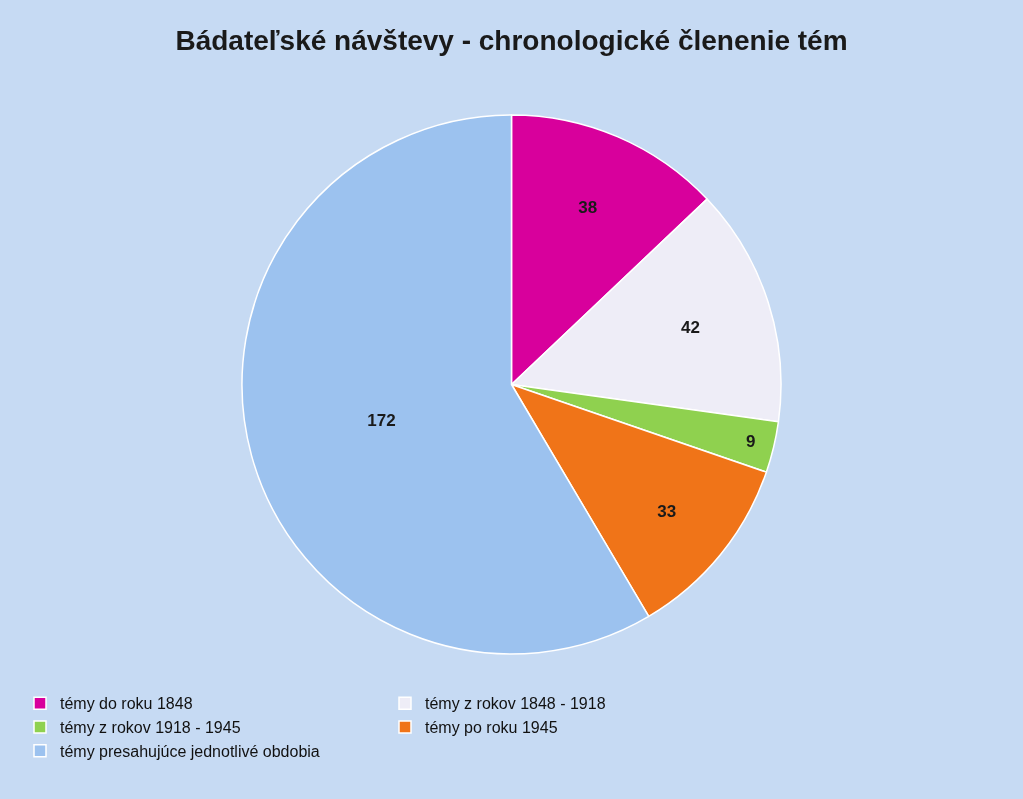 This screenshot has height=799, width=1023. Describe the element at coordinates (511, 40) in the screenshot. I see `chart-title: Bádateľské návštevy - chronologické členenie tém` at that location.